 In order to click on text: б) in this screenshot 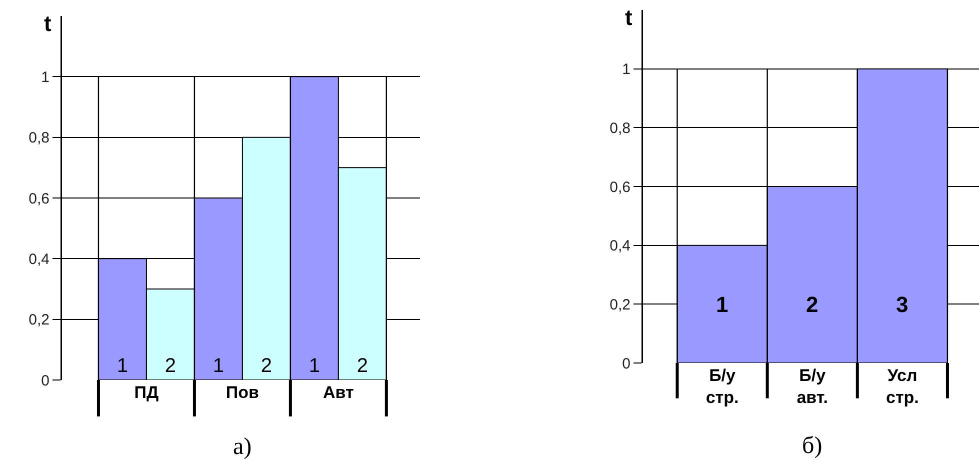, I will do `click(812, 446)`.